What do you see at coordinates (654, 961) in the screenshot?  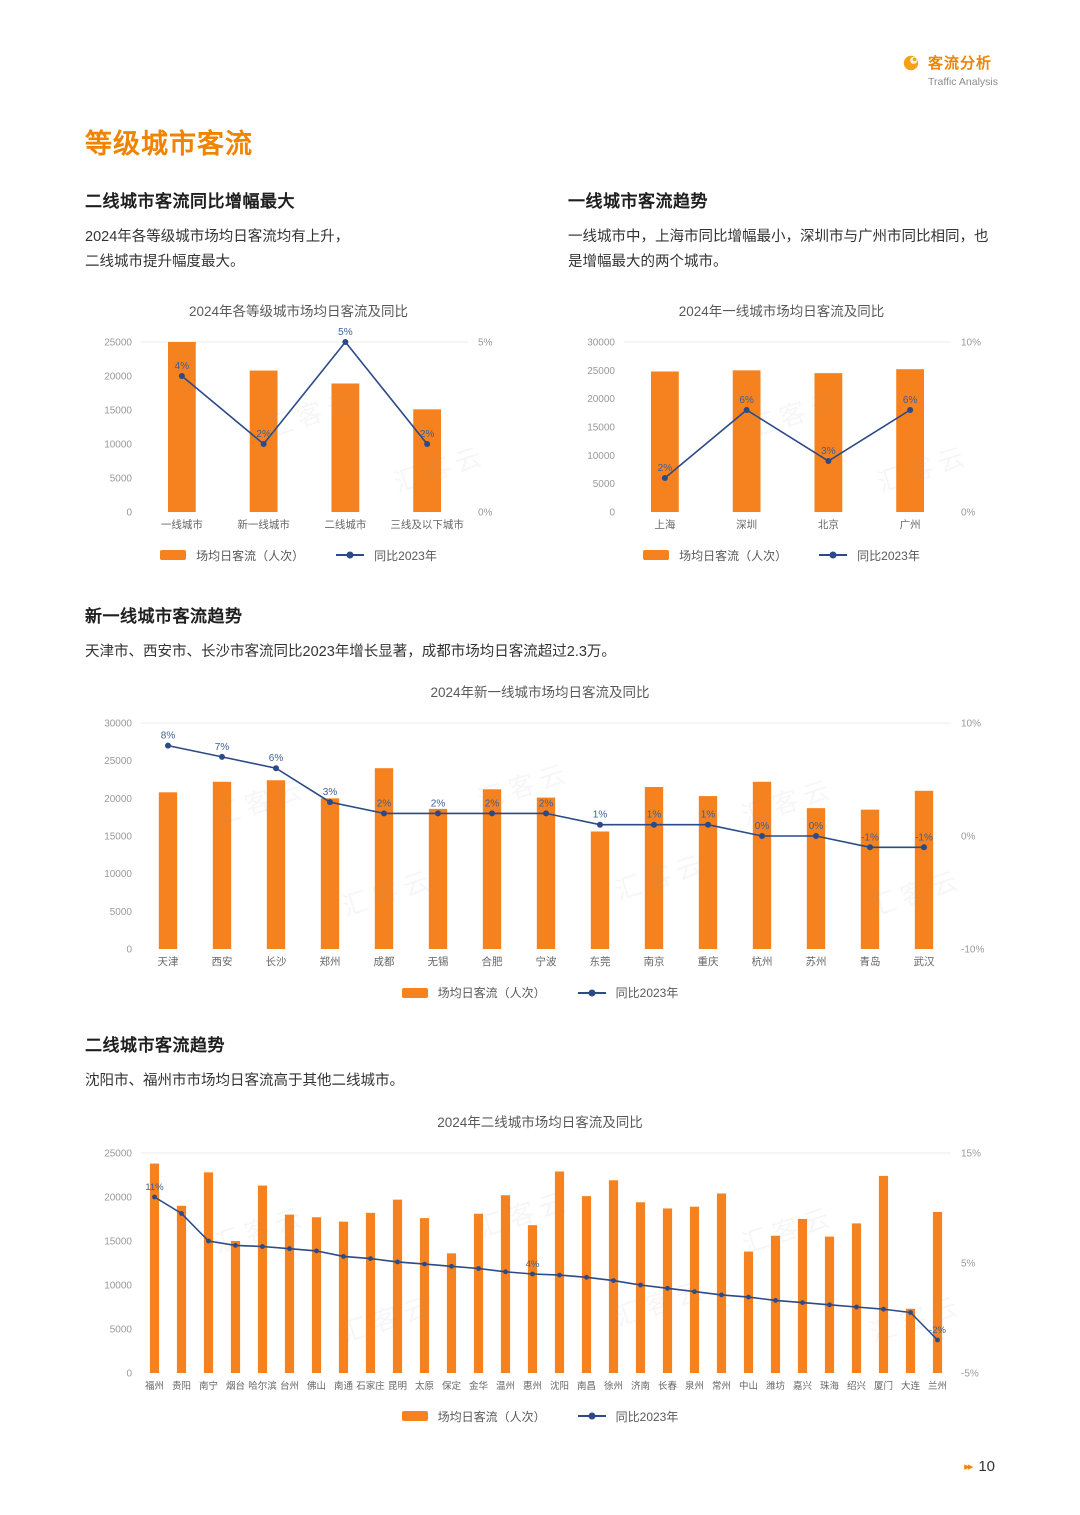 I see `svg-text: 南京` at bounding box center [654, 961].